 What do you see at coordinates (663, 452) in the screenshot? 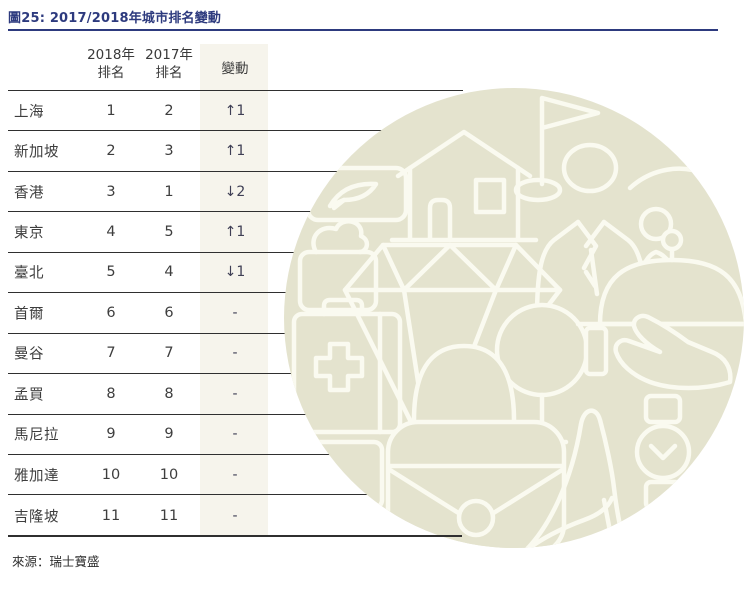
I see `wristwatch-icon` at bounding box center [663, 452].